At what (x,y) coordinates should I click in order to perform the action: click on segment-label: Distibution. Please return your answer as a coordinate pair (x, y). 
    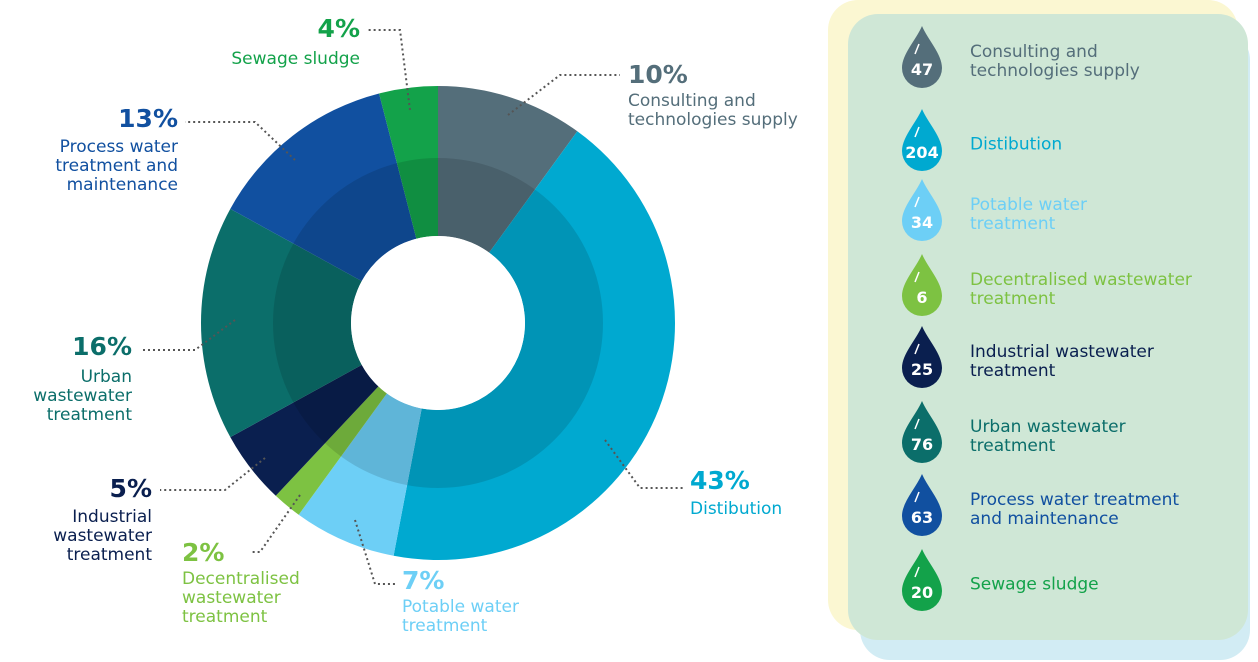
    Looking at the image, I should click on (736, 509).